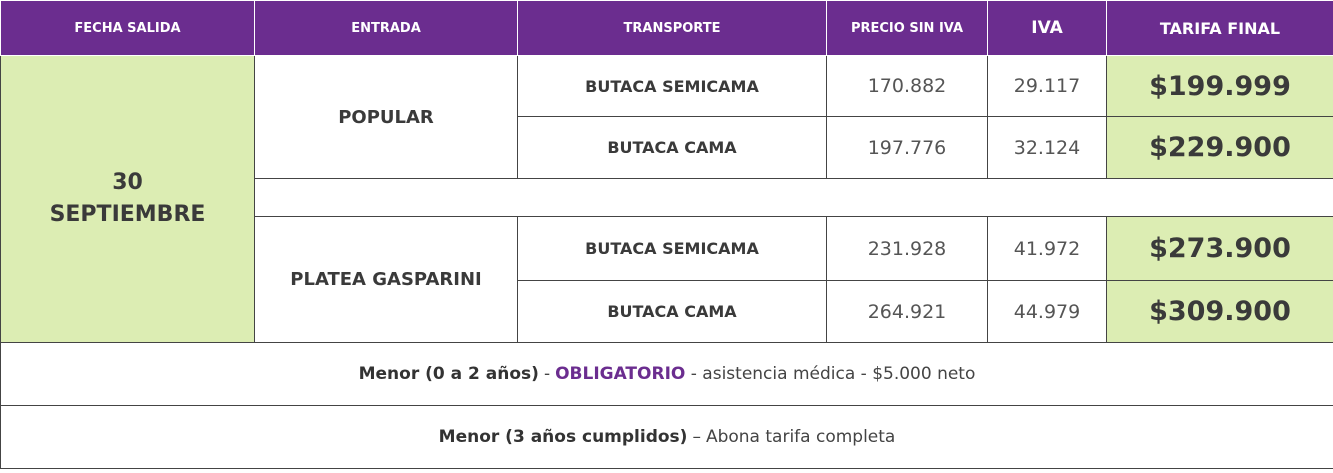  Describe the element at coordinates (1219, 311) in the screenshot. I see `final-cell: $309.900` at that location.